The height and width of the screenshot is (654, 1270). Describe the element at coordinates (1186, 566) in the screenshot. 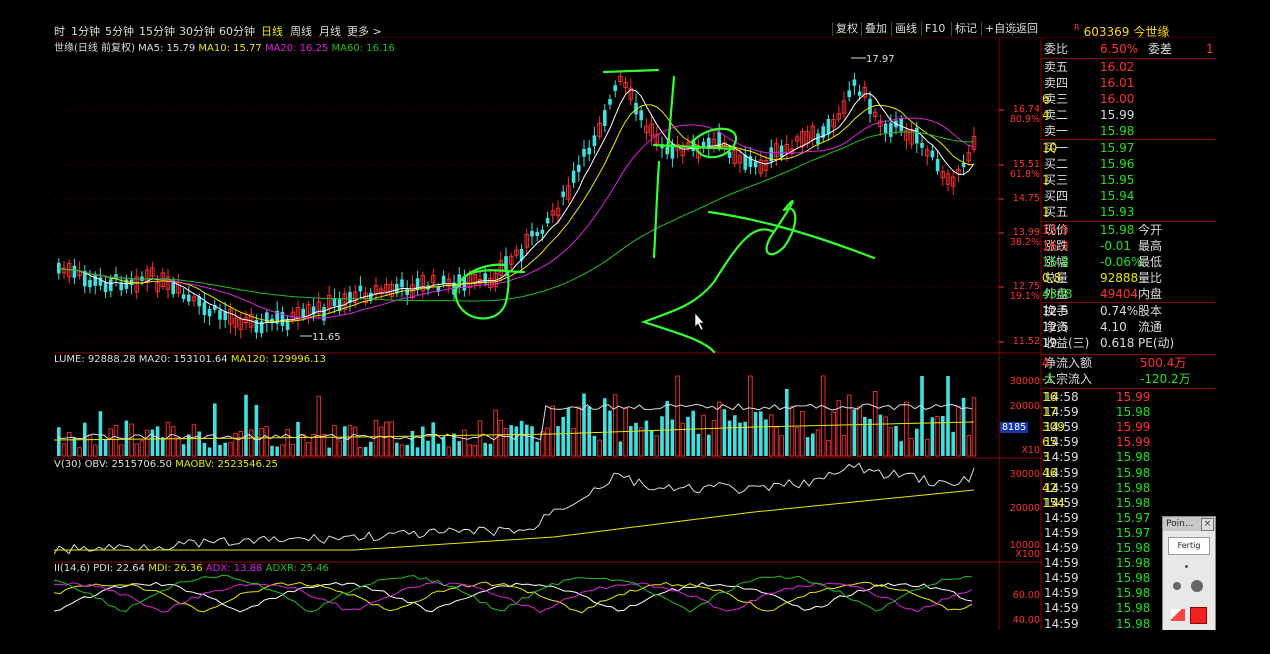

I see `dot-small-icon` at that location.